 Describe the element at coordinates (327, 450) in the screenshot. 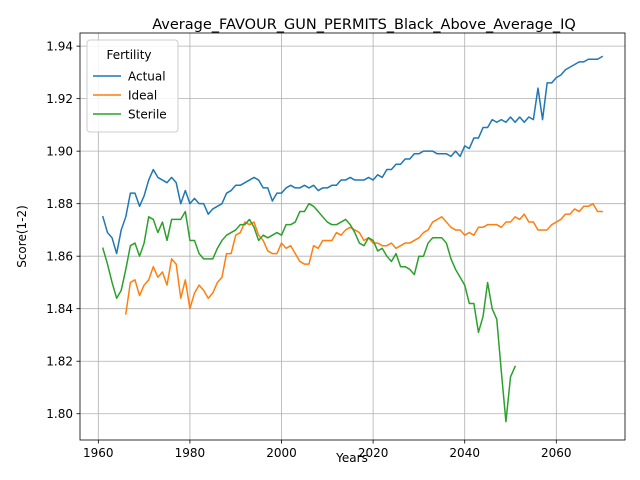

I see `x-axis-ticks: 1960 1980 2000 2020 2040 2060` at that location.